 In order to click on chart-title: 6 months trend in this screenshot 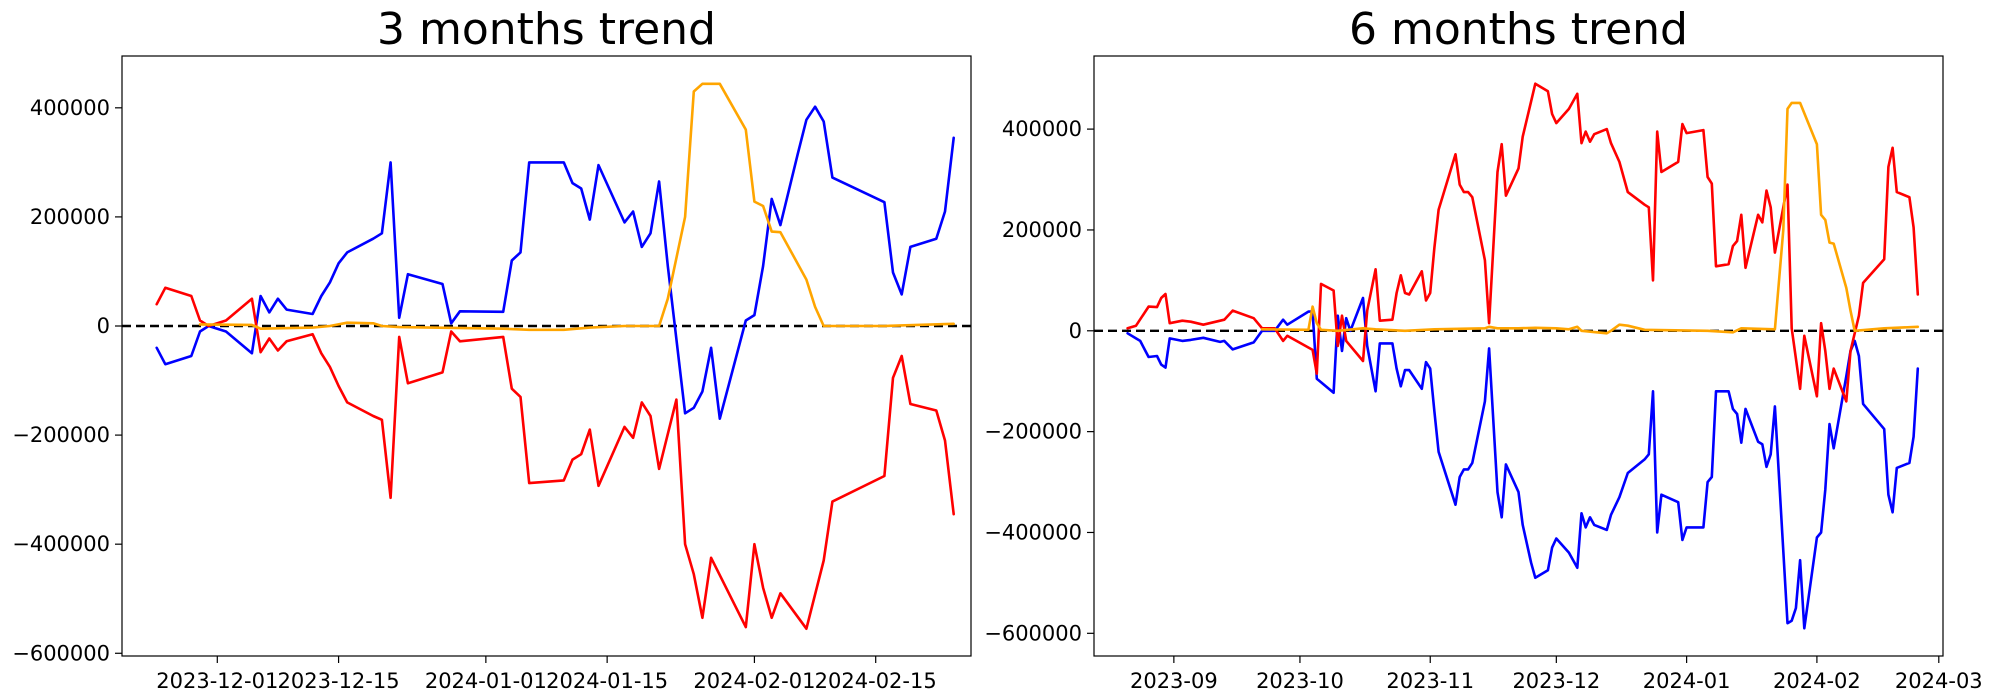, I will do `click(1518, 29)`.